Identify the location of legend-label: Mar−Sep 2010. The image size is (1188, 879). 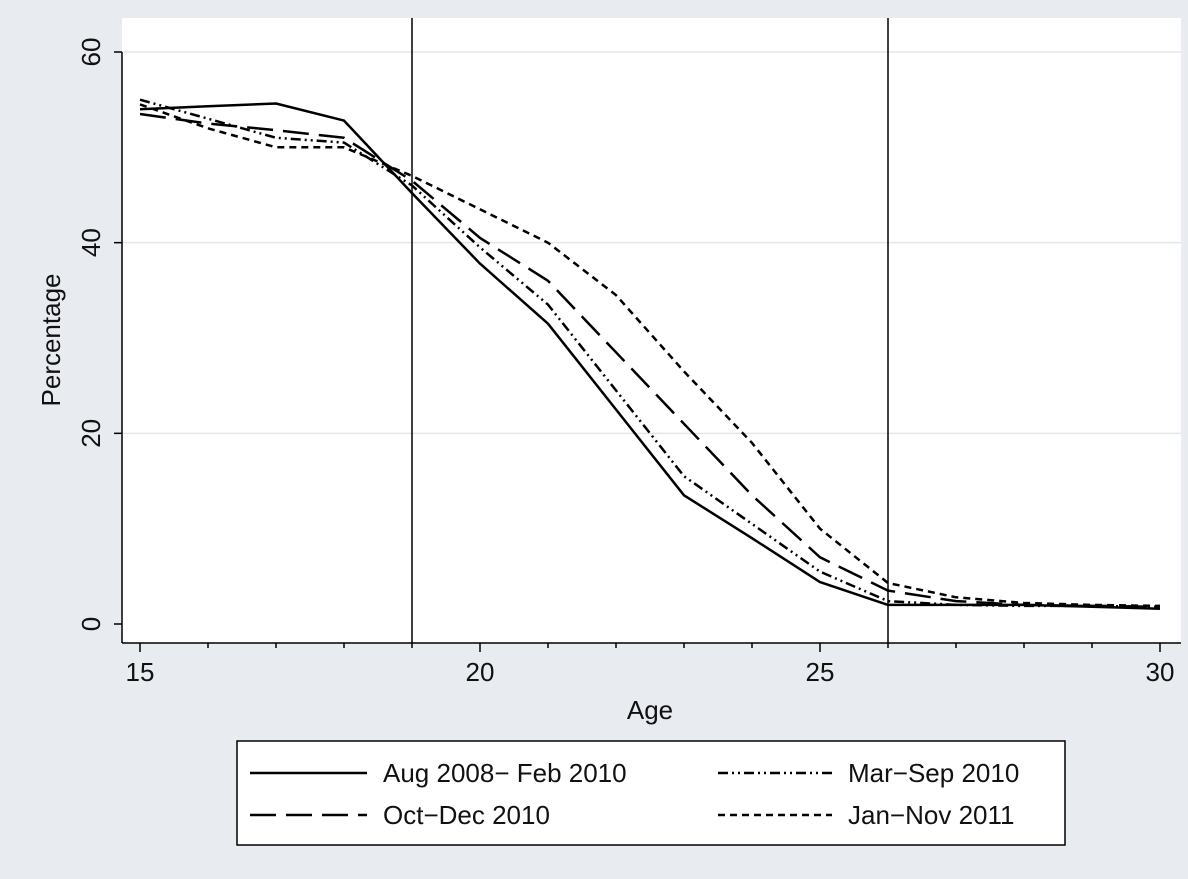
(933, 773).